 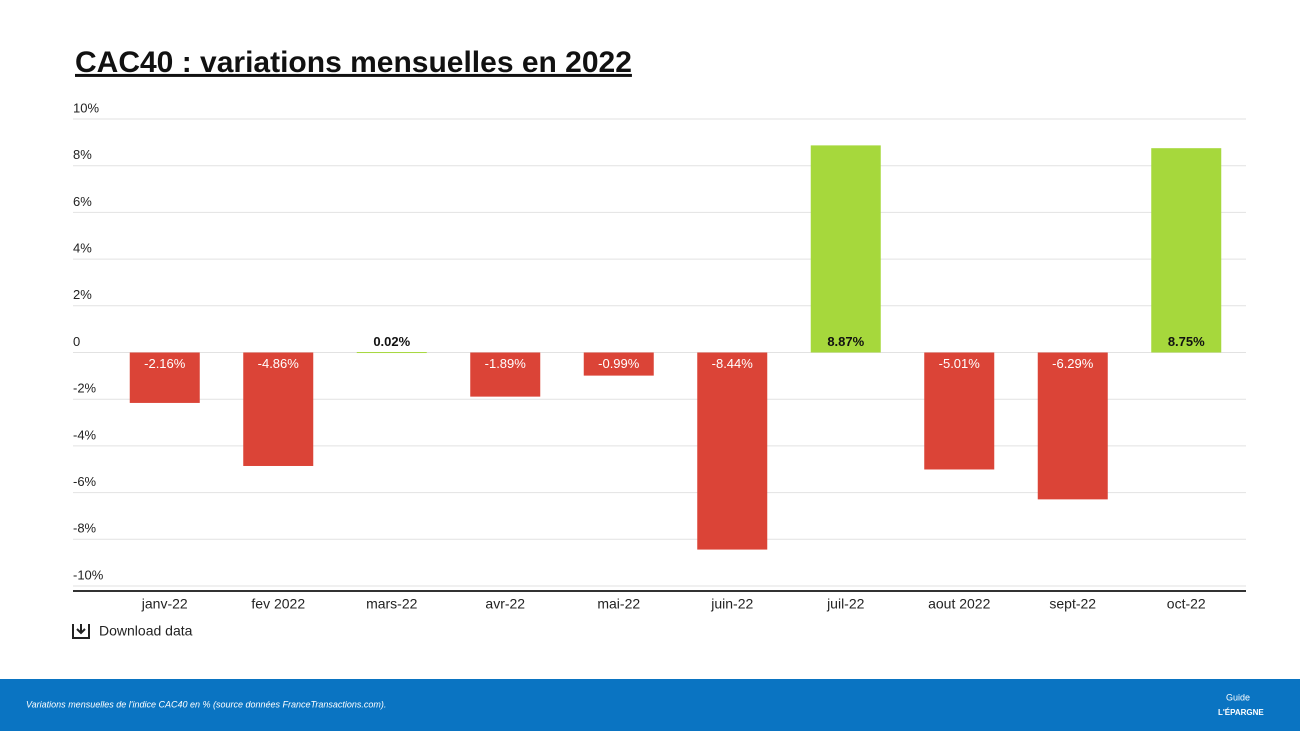 What do you see at coordinates (650, 705) in the screenshot?
I see `footer-band` at bounding box center [650, 705].